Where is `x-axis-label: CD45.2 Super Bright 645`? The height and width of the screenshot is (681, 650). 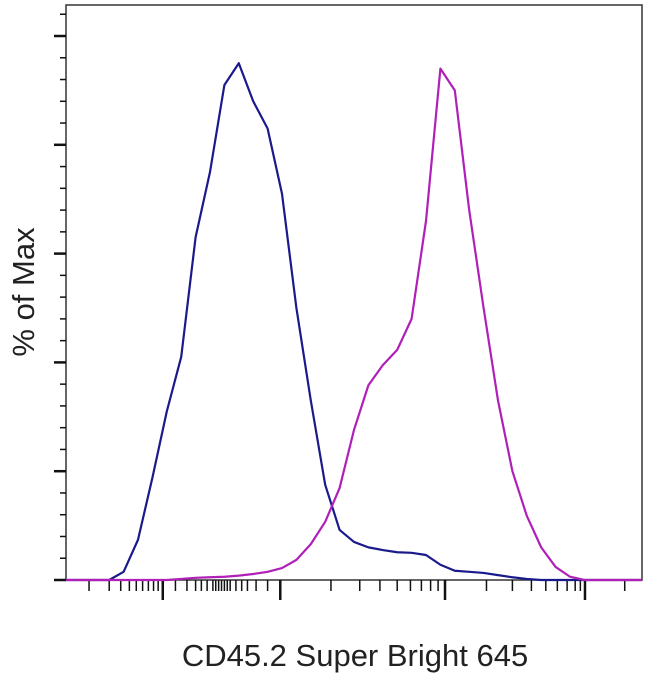
x-axis-label: CD45.2 Super Bright 645 is located at coordinates (355, 655).